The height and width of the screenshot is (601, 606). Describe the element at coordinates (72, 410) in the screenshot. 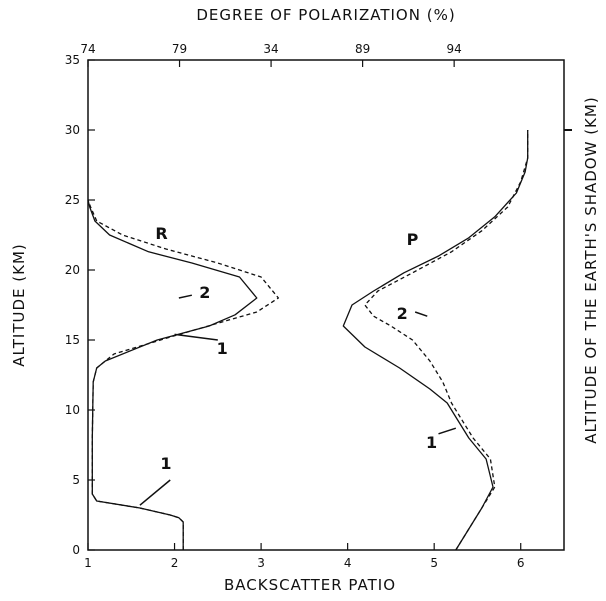

I see `y-tick-label: 10` at that location.